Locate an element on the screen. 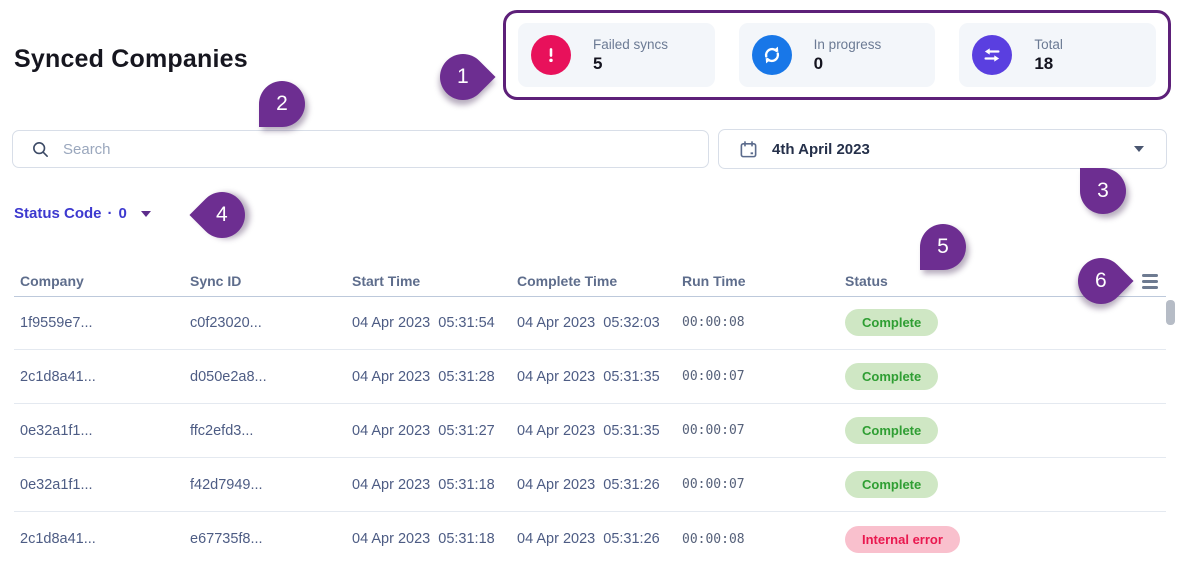 Image resolution: width=1178 pixels, height=568 pixels. annotation-marker-1: 1 is located at coordinates (463, 77).